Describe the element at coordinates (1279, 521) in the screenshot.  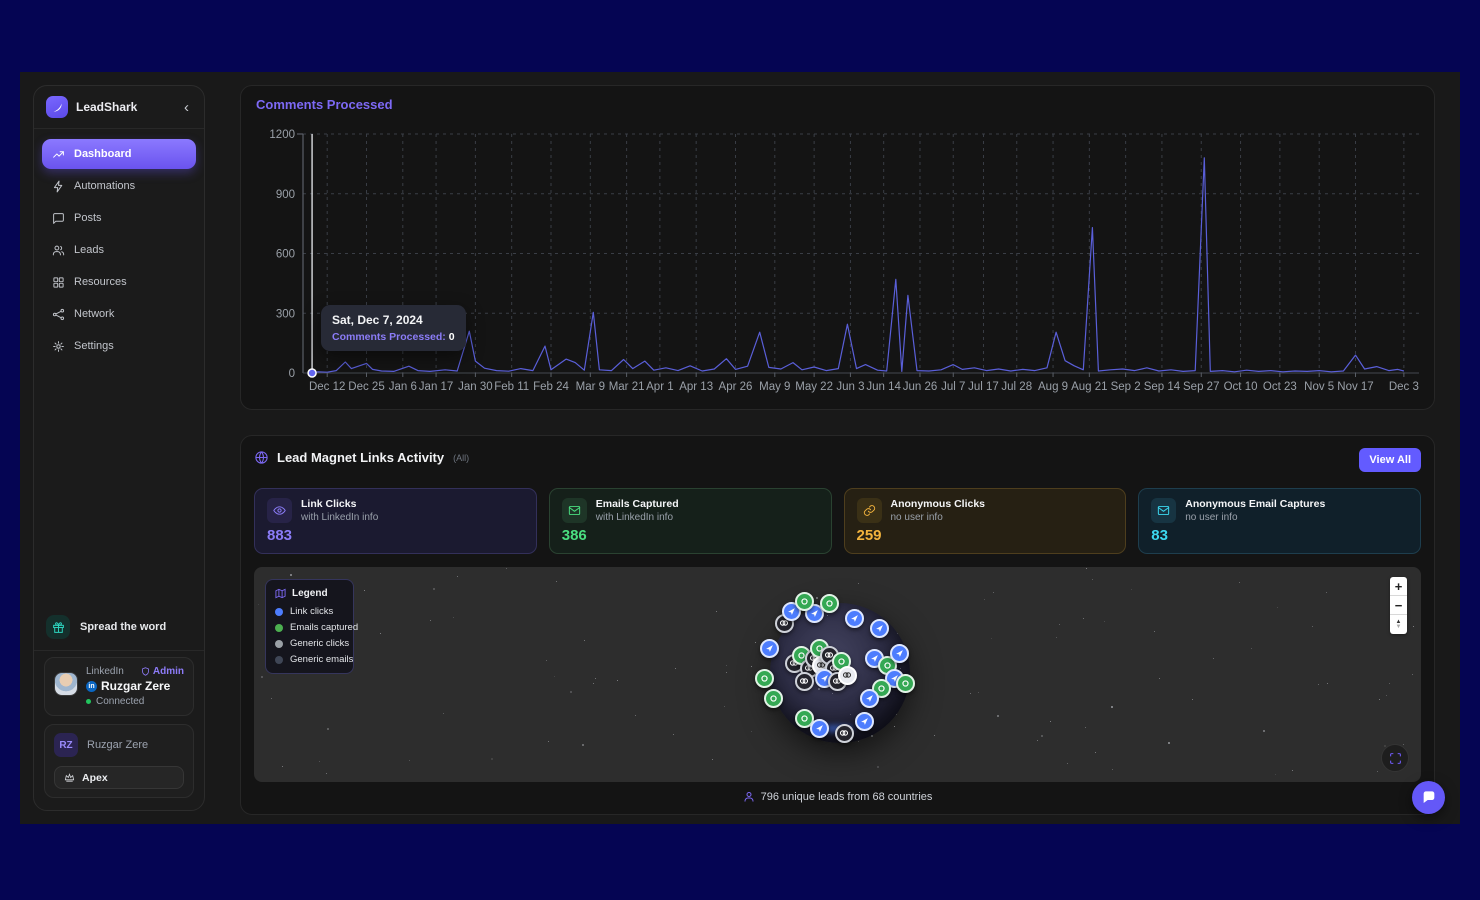
I see `stat-card-anonymous-email-captures: Anonymous Email Captures no user info 83` at that location.